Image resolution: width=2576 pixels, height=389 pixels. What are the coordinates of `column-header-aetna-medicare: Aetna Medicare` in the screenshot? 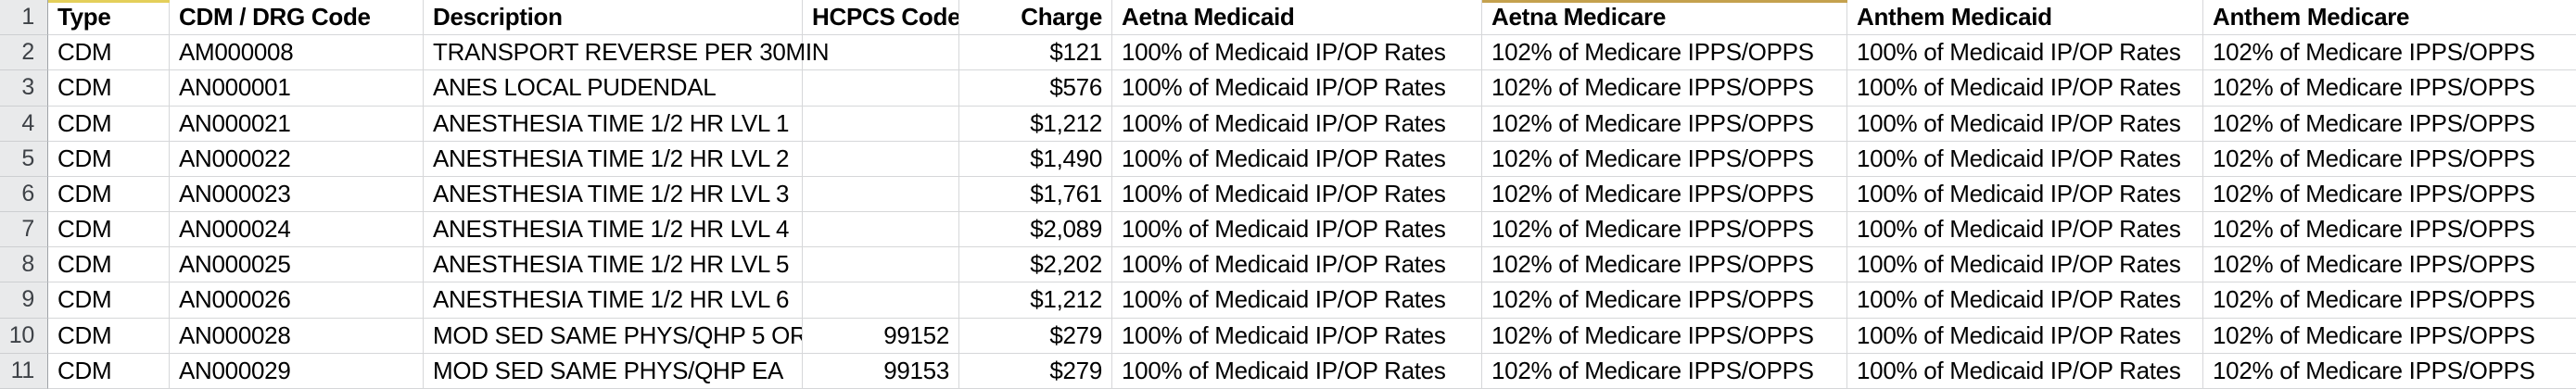 It's located at (1664, 18).